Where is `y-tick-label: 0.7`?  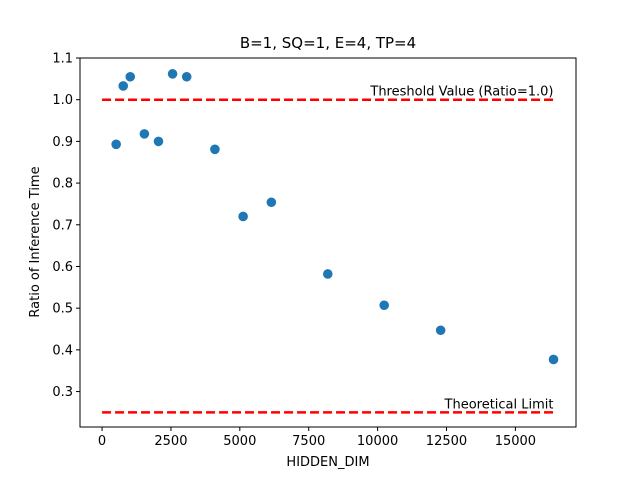 y-tick-label: 0.7 is located at coordinates (62, 225).